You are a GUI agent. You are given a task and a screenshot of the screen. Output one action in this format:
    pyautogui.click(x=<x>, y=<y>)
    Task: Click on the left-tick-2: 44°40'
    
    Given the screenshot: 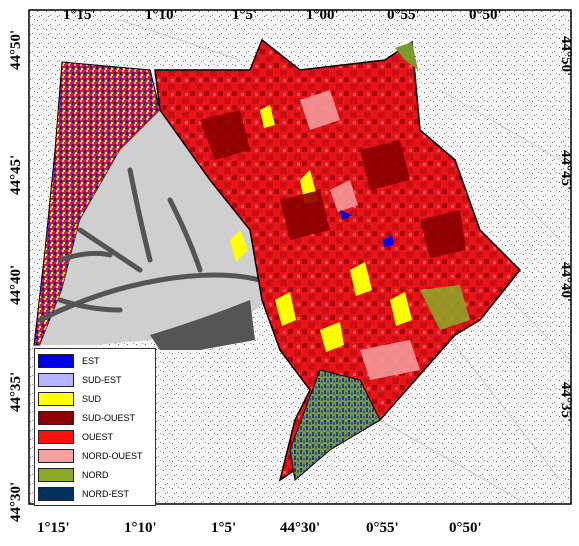 What is the action you would take?
    pyautogui.click(x=16, y=284)
    